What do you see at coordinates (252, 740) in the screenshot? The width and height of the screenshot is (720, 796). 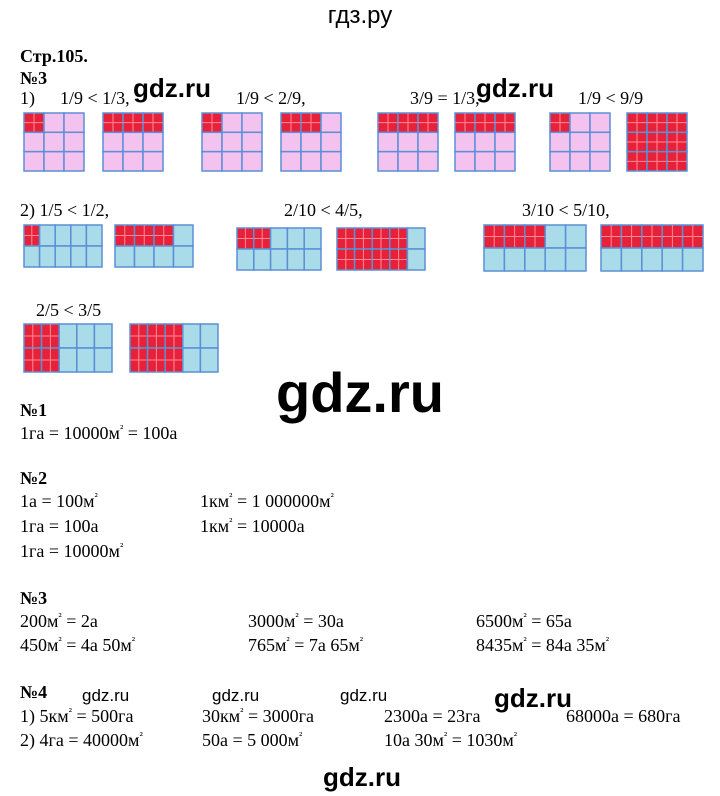 I see `equation: 50а = 5 000м²` at bounding box center [252, 740].